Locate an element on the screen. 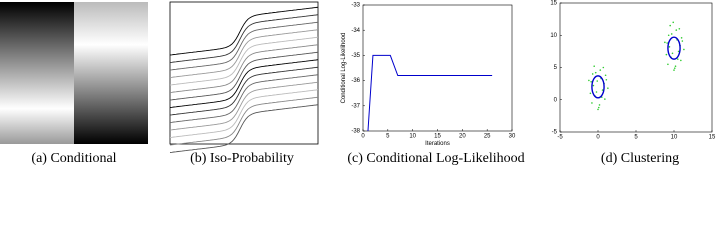  x-tick-label: 25 is located at coordinates (487, 137).